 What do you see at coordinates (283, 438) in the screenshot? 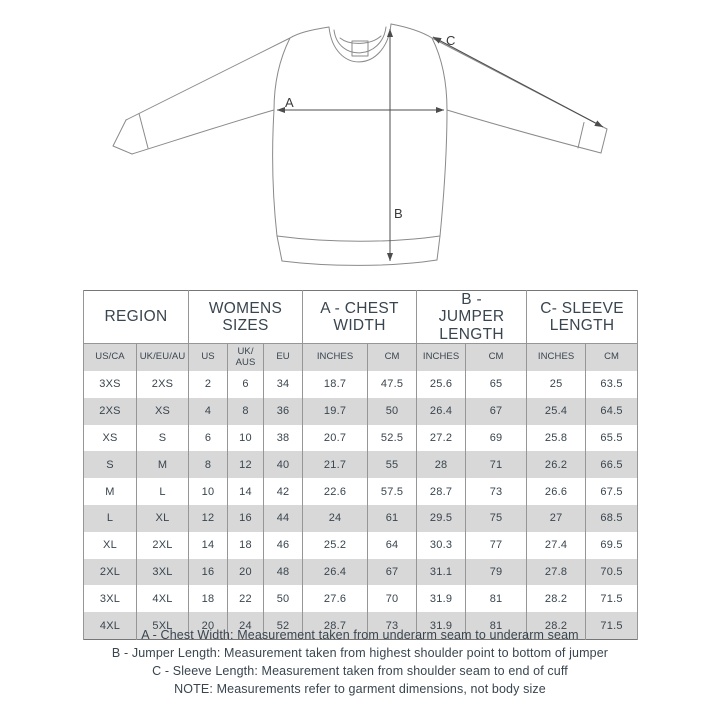
I see `size-cell: 38` at bounding box center [283, 438].